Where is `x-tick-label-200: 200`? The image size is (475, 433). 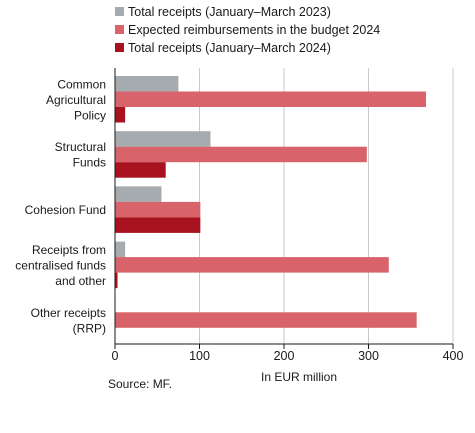 x-tick-label-200: 200 is located at coordinates (284, 356).